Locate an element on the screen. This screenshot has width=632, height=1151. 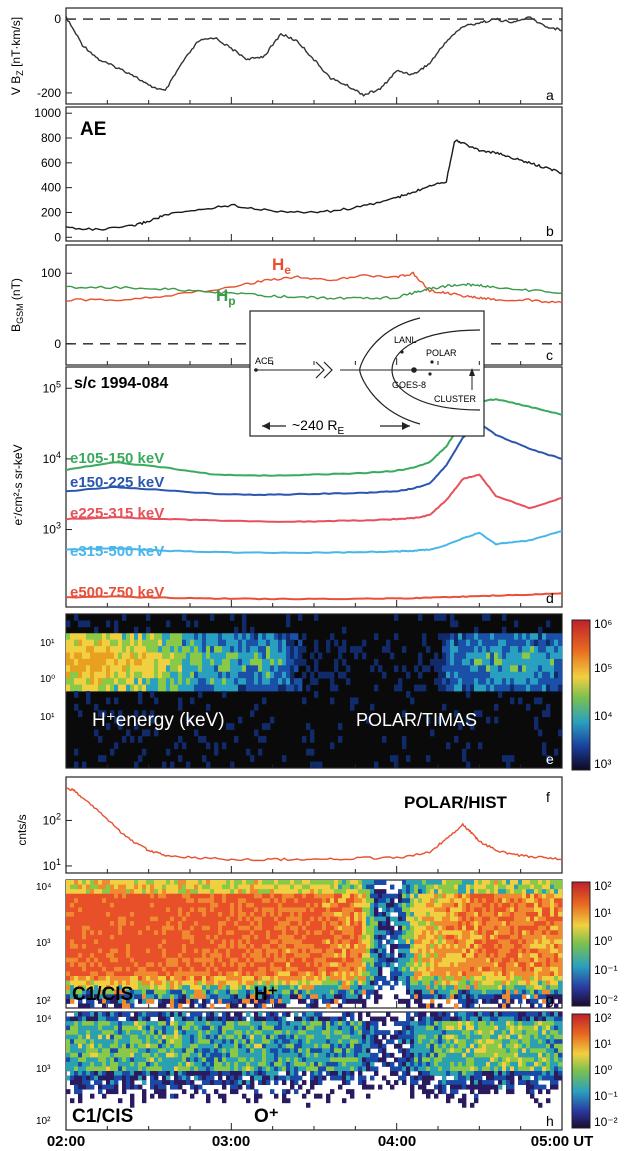
inset-break-mark is located at coordinates (324, 370).